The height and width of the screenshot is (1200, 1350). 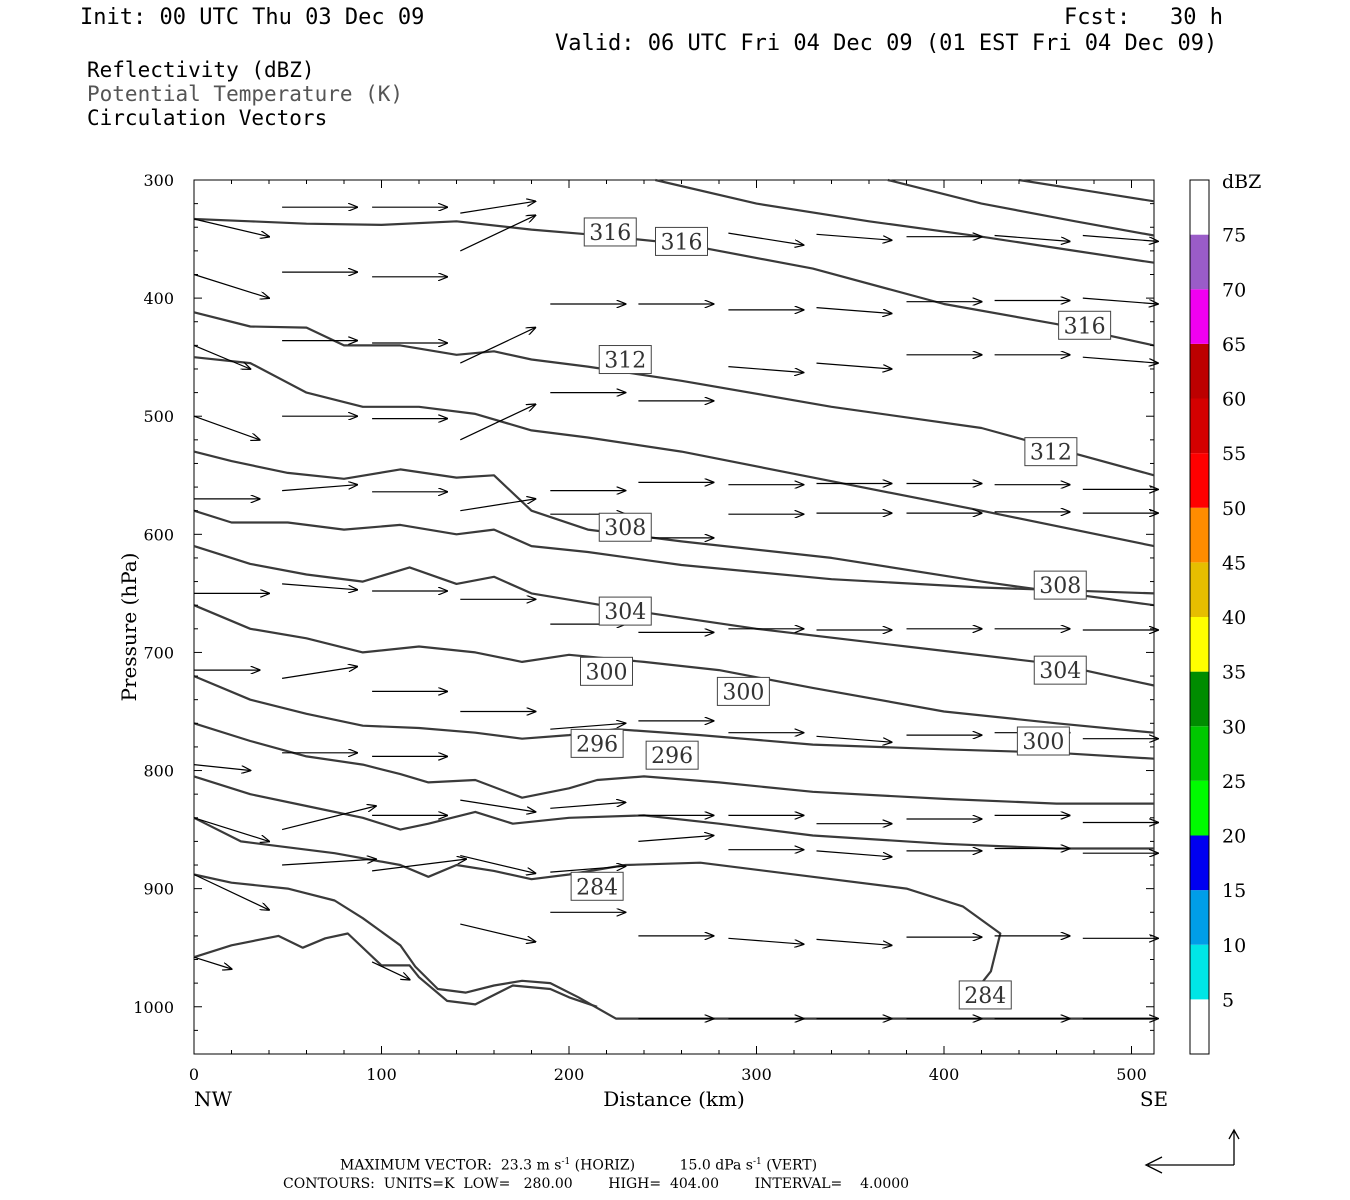 I want to click on x-tick-label: 500, so click(x=1131, y=1074).